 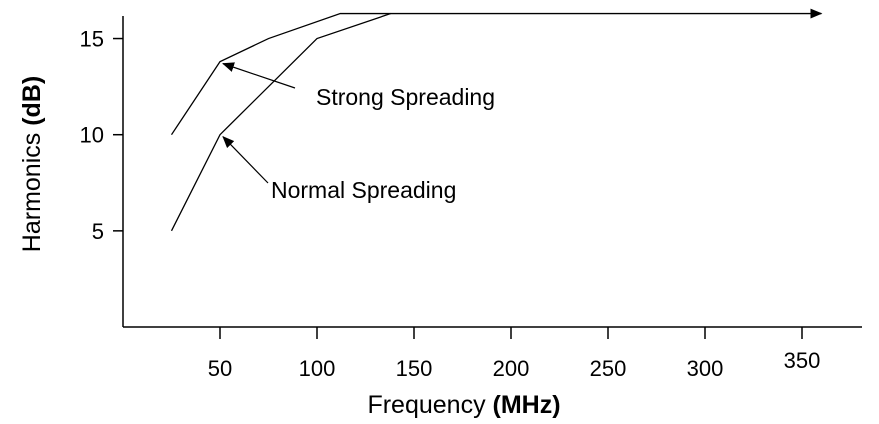 What do you see at coordinates (358, 132) in the screenshot?
I see `annotation-layer: Strong Spreading Normal Spreading` at bounding box center [358, 132].